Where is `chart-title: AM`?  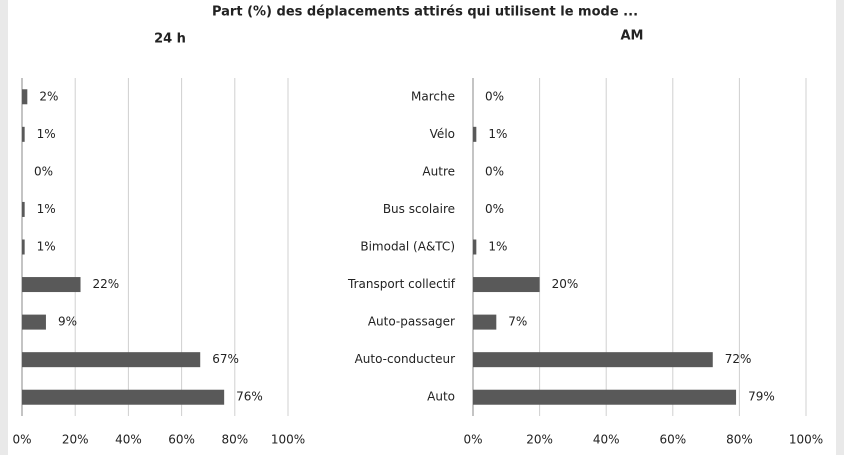
chart-title: AM is located at coordinates (632, 36).